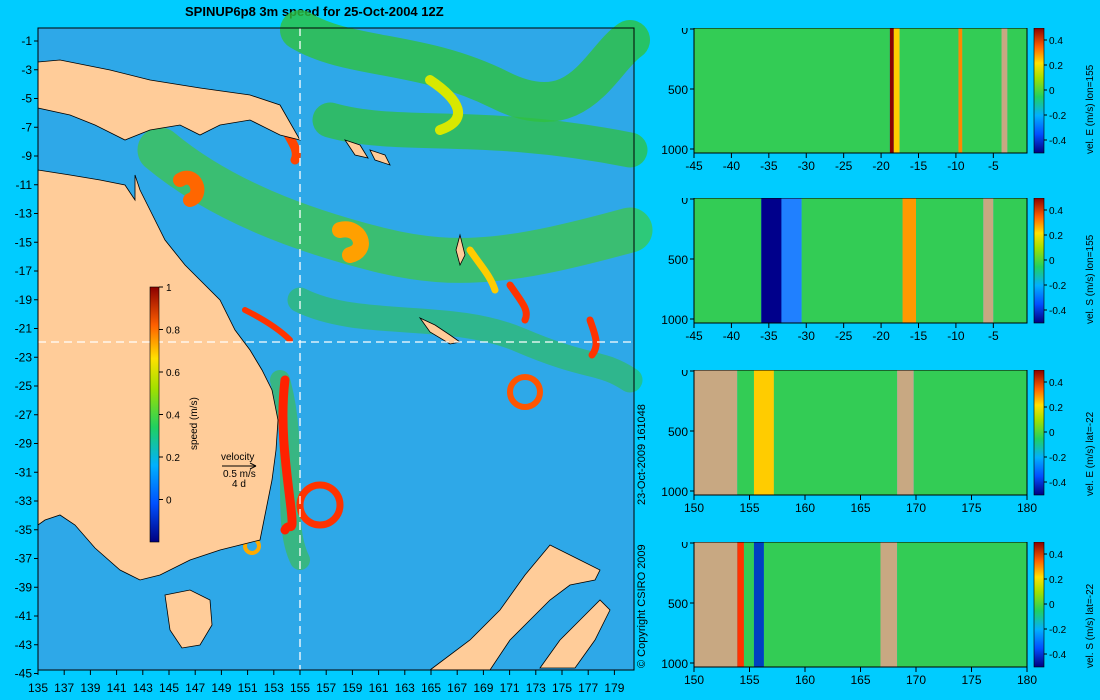  Describe the element at coordinates (1058, 141) in the screenshot. I see `section-cb-tick-label: -0.4` at that location.